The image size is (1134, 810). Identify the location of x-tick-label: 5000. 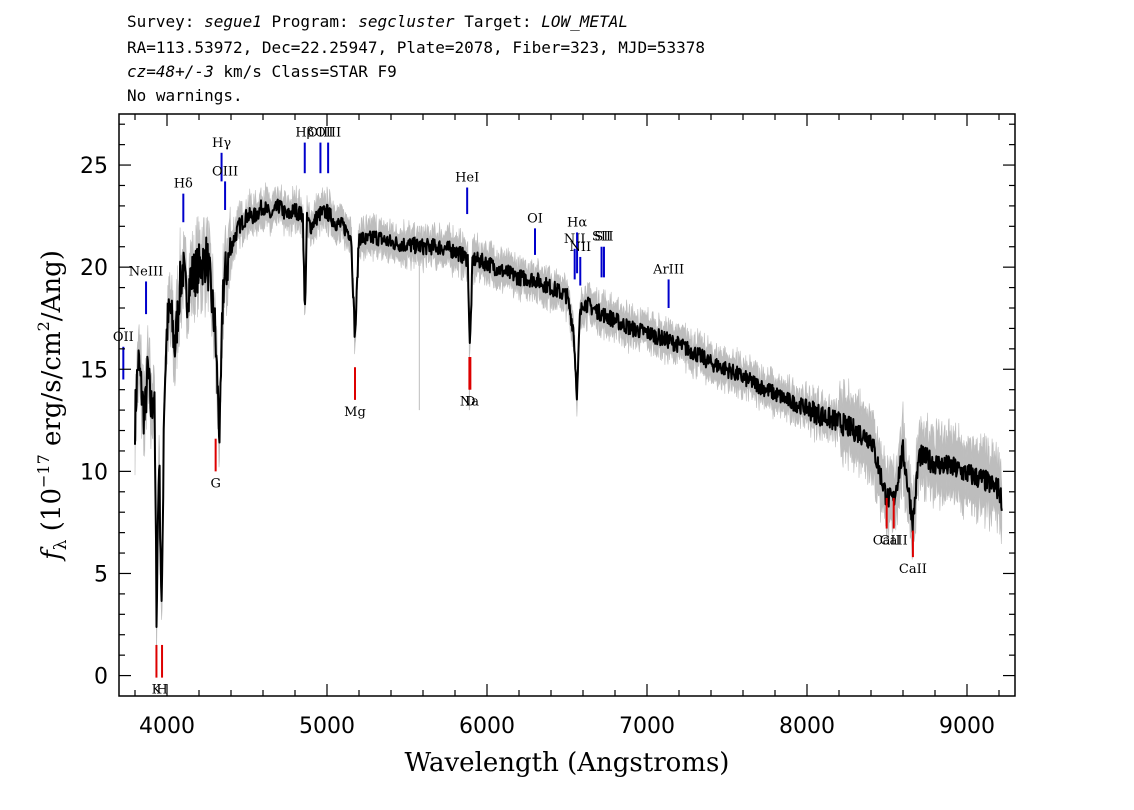
(327, 726).